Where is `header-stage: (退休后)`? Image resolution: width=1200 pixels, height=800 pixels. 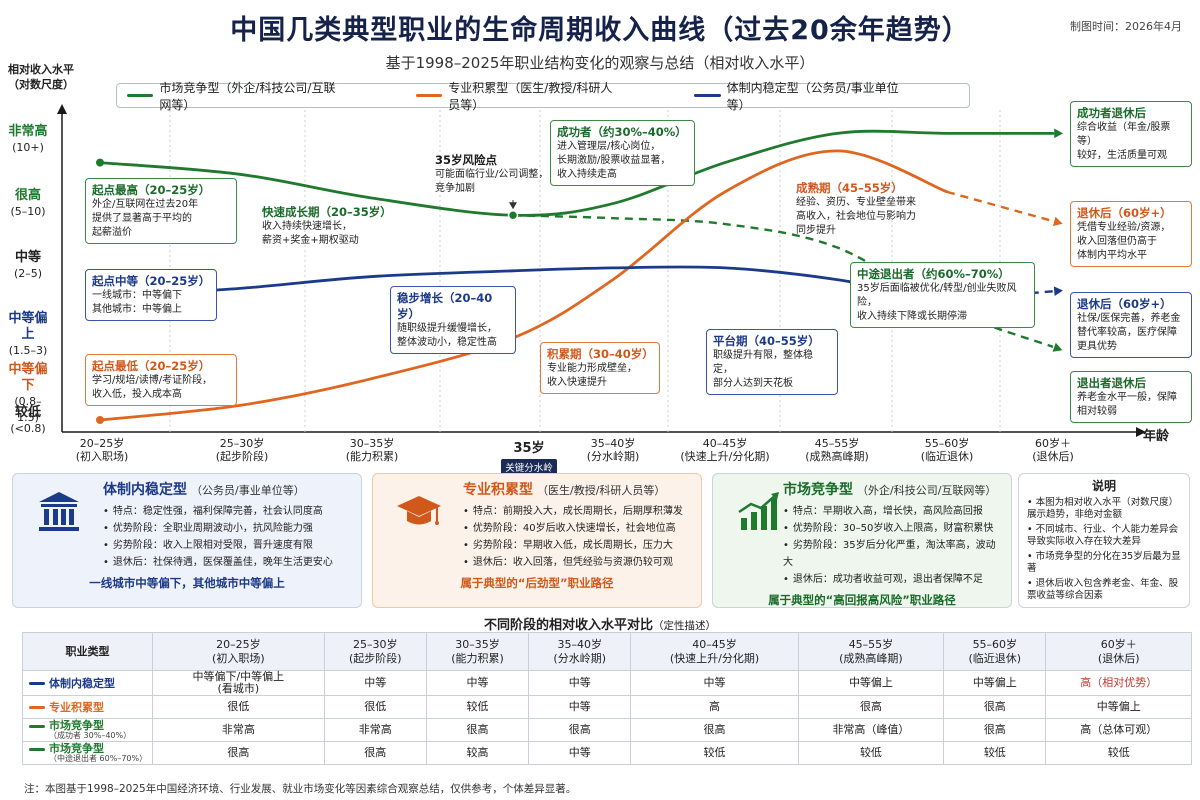 header-stage: (退休后) is located at coordinates (1118, 658).